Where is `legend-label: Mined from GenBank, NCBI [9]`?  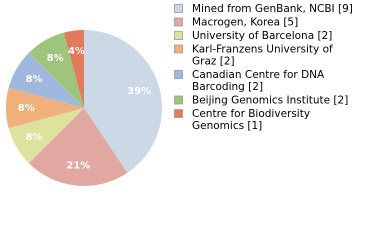 legend-label: Mined from GenBank, NCBI [9] is located at coordinates (272, 9).